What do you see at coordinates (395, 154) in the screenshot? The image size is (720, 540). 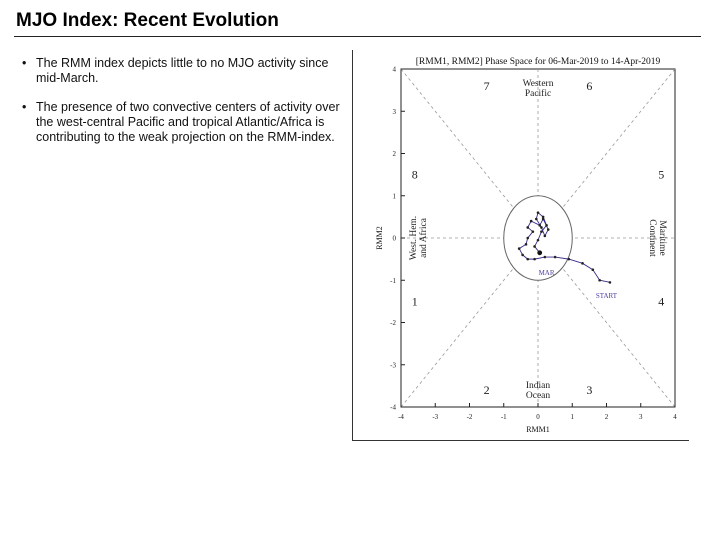 I see `y-tick-label: 2` at bounding box center [395, 154].